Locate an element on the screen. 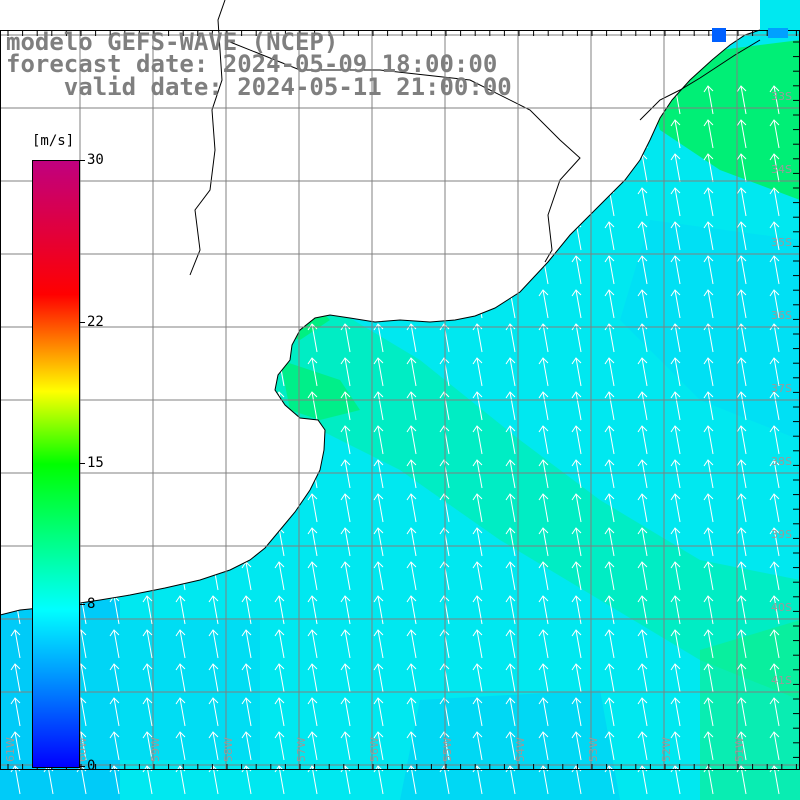  longitude-label: 58W is located at coordinates (228, 749).